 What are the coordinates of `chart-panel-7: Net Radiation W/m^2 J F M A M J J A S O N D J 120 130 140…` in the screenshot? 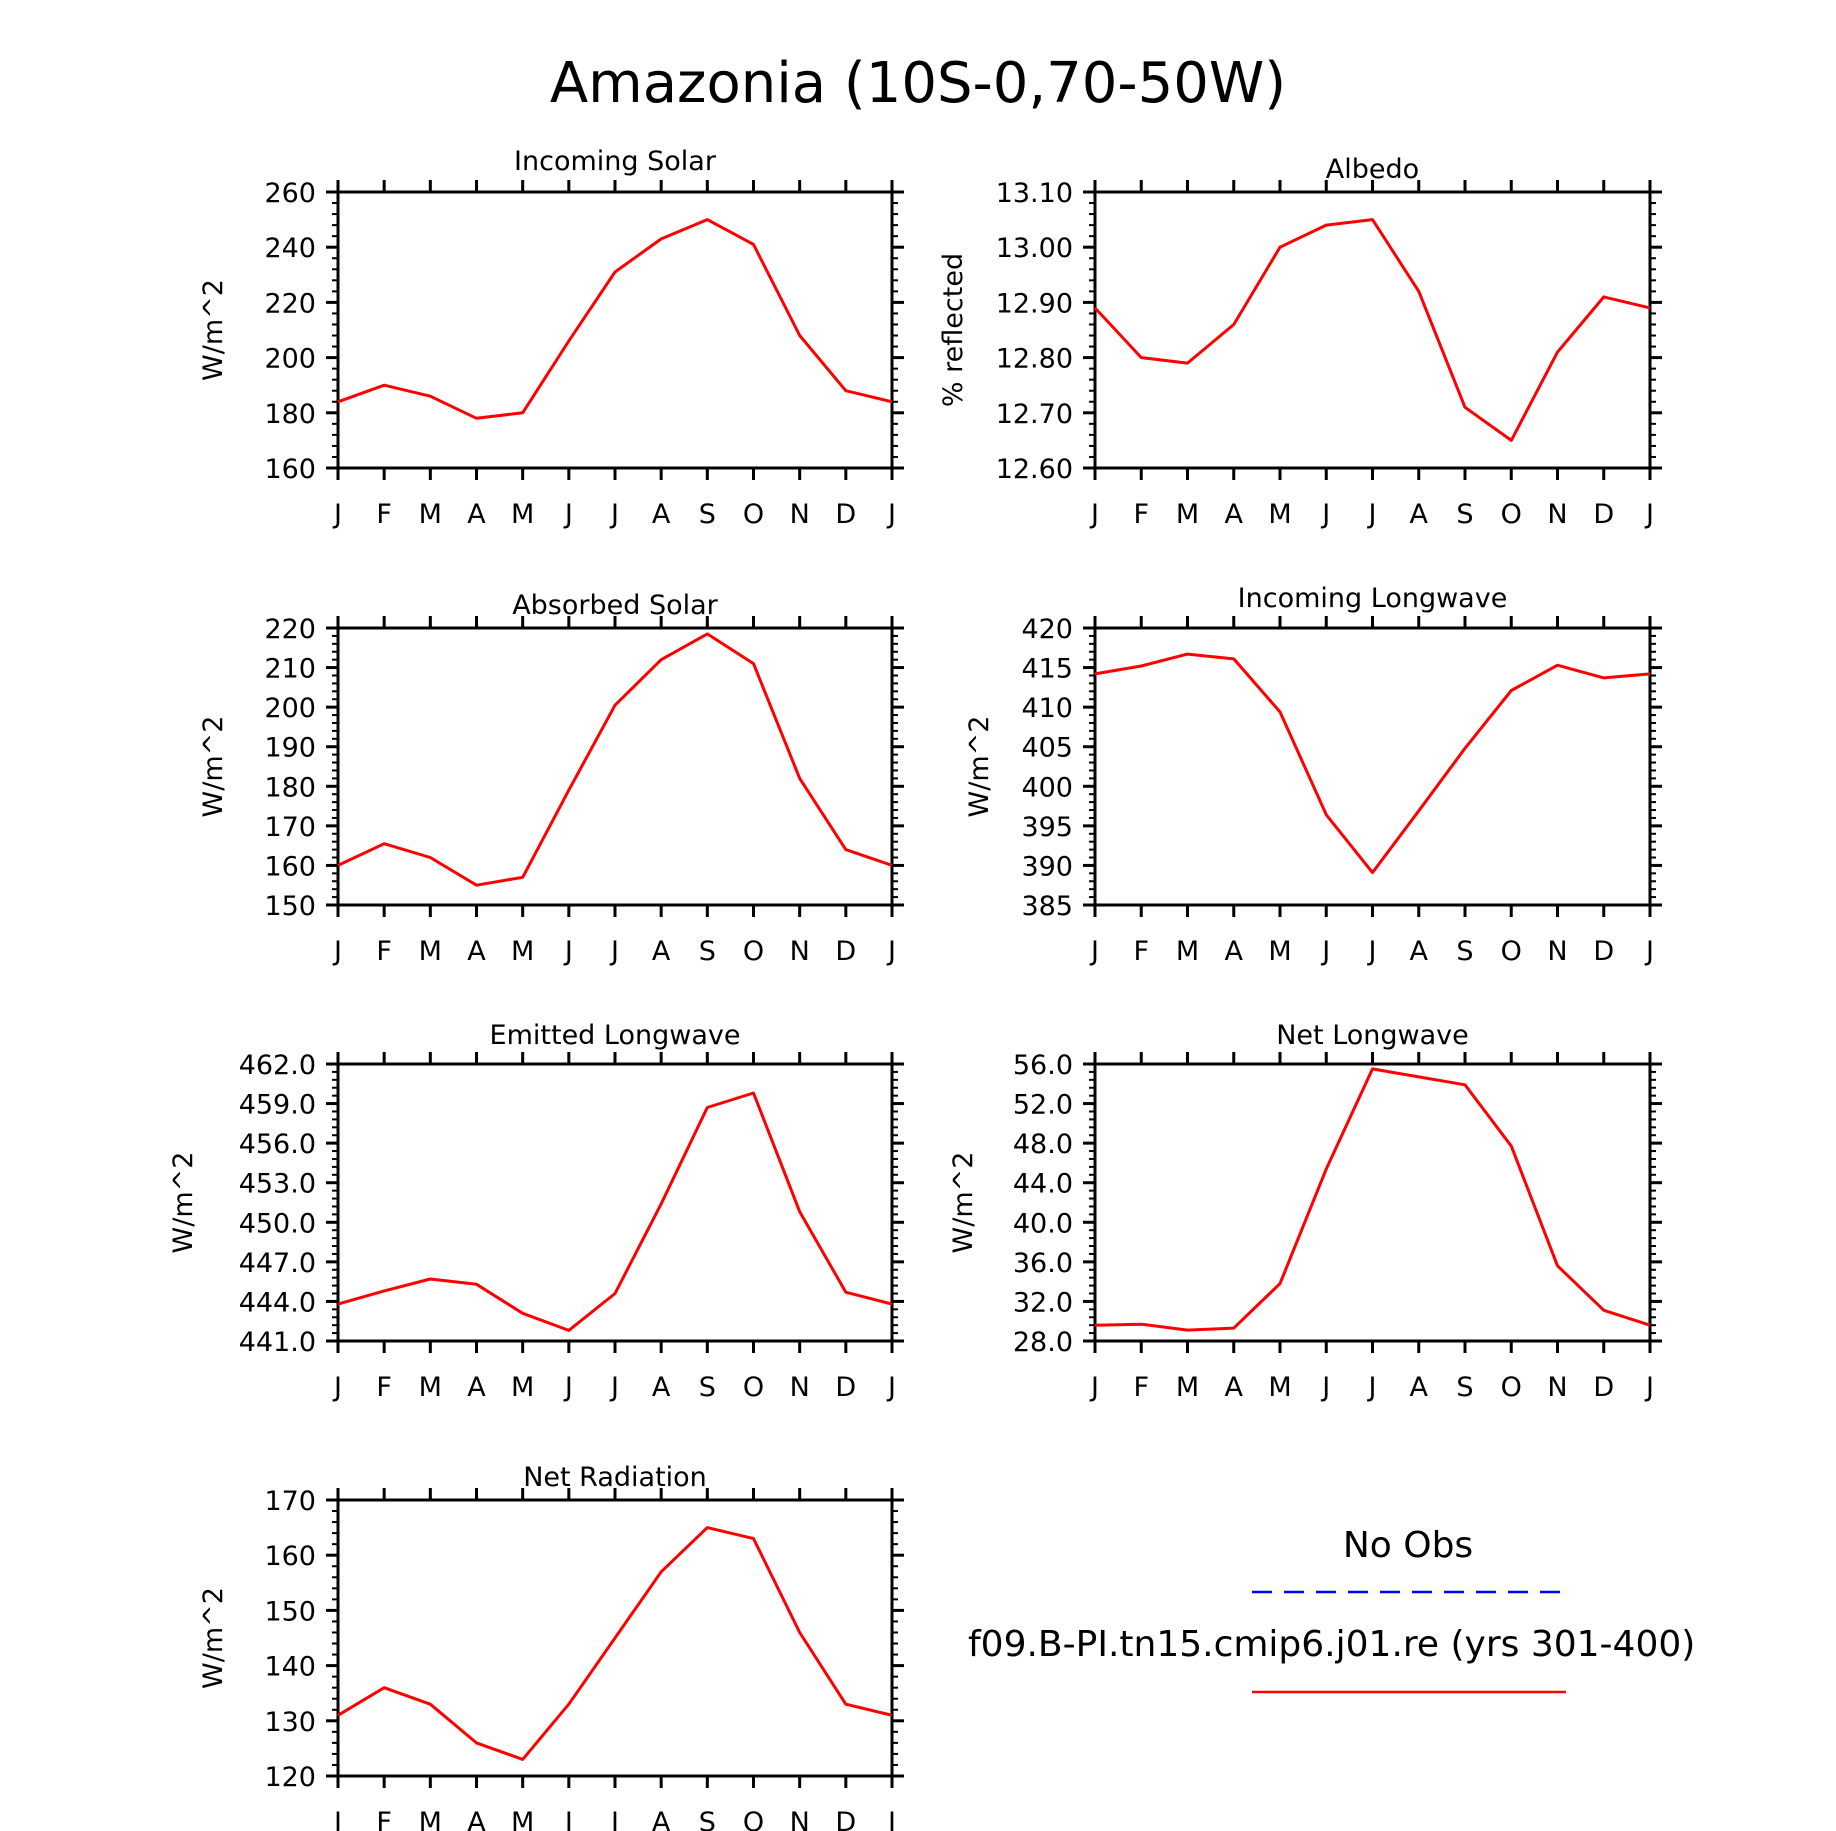 It's located at (551, 1646).